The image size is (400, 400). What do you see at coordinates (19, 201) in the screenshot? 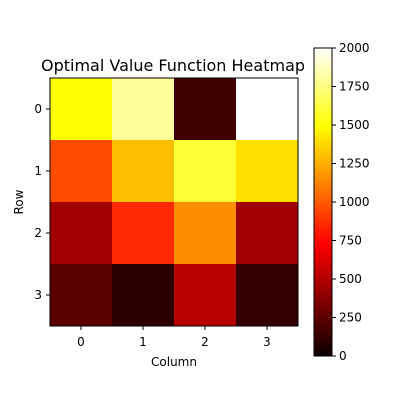
I see `y-axis-label: Row` at bounding box center [19, 201].